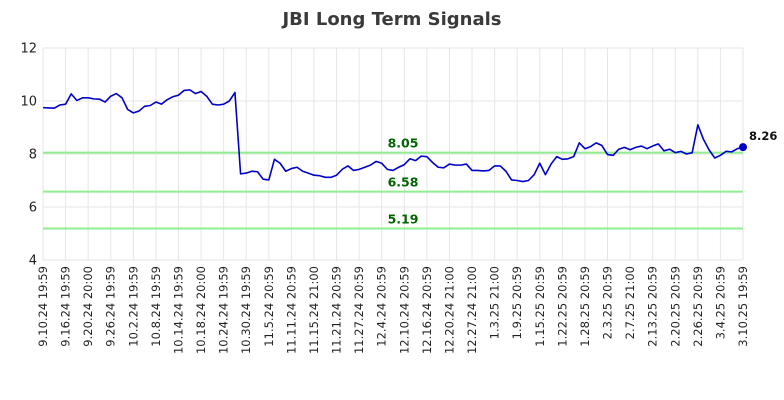  What do you see at coordinates (382, 306) in the screenshot?
I see `x-tick-label: 12.4.24 20:59` at bounding box center [382, 306].